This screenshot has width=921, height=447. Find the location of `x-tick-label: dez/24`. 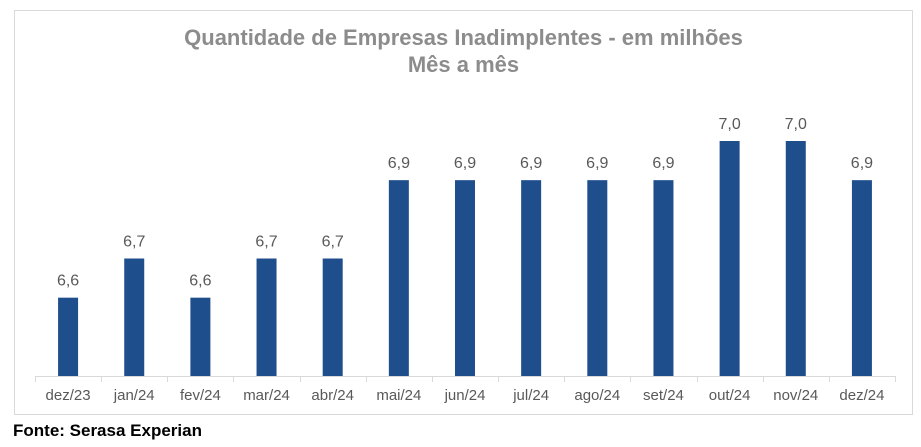

x-tick-label: dez/24 is located at coordinates (861, 395).